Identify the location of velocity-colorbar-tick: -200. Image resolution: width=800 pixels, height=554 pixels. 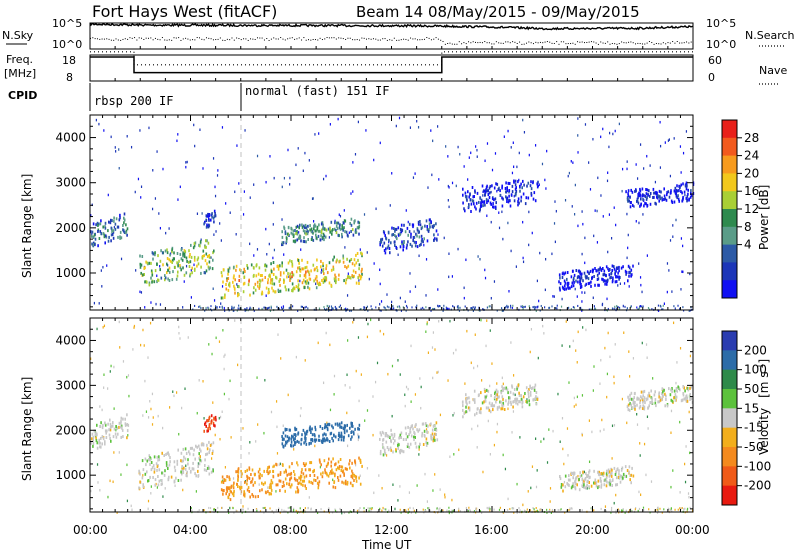
(757, 486).